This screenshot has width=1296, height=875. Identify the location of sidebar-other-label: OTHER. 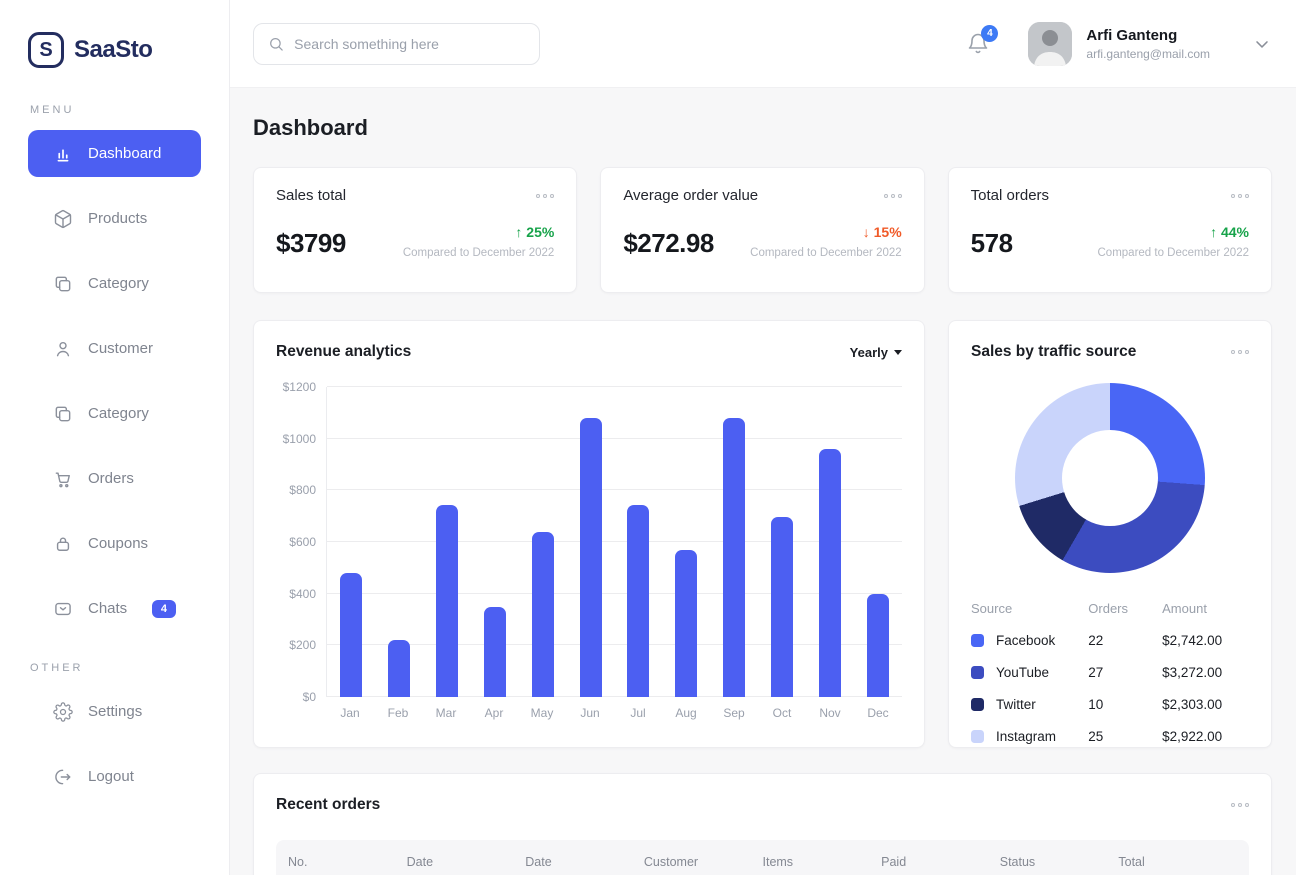
(57, 668).